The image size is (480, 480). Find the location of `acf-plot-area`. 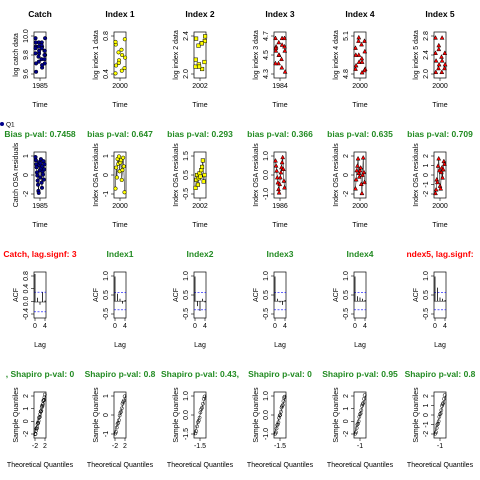

acf-plot-area is located at coordinates (280, 295).